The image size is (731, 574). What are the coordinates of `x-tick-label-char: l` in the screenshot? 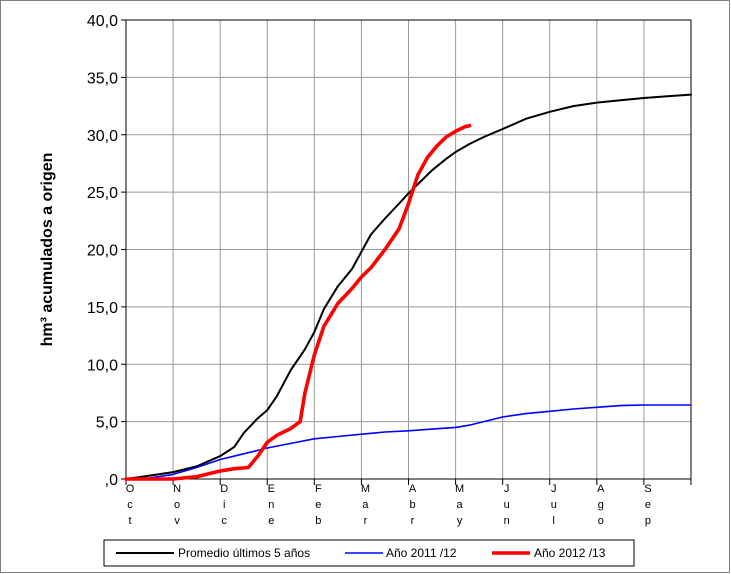 It's located at (554, 521).